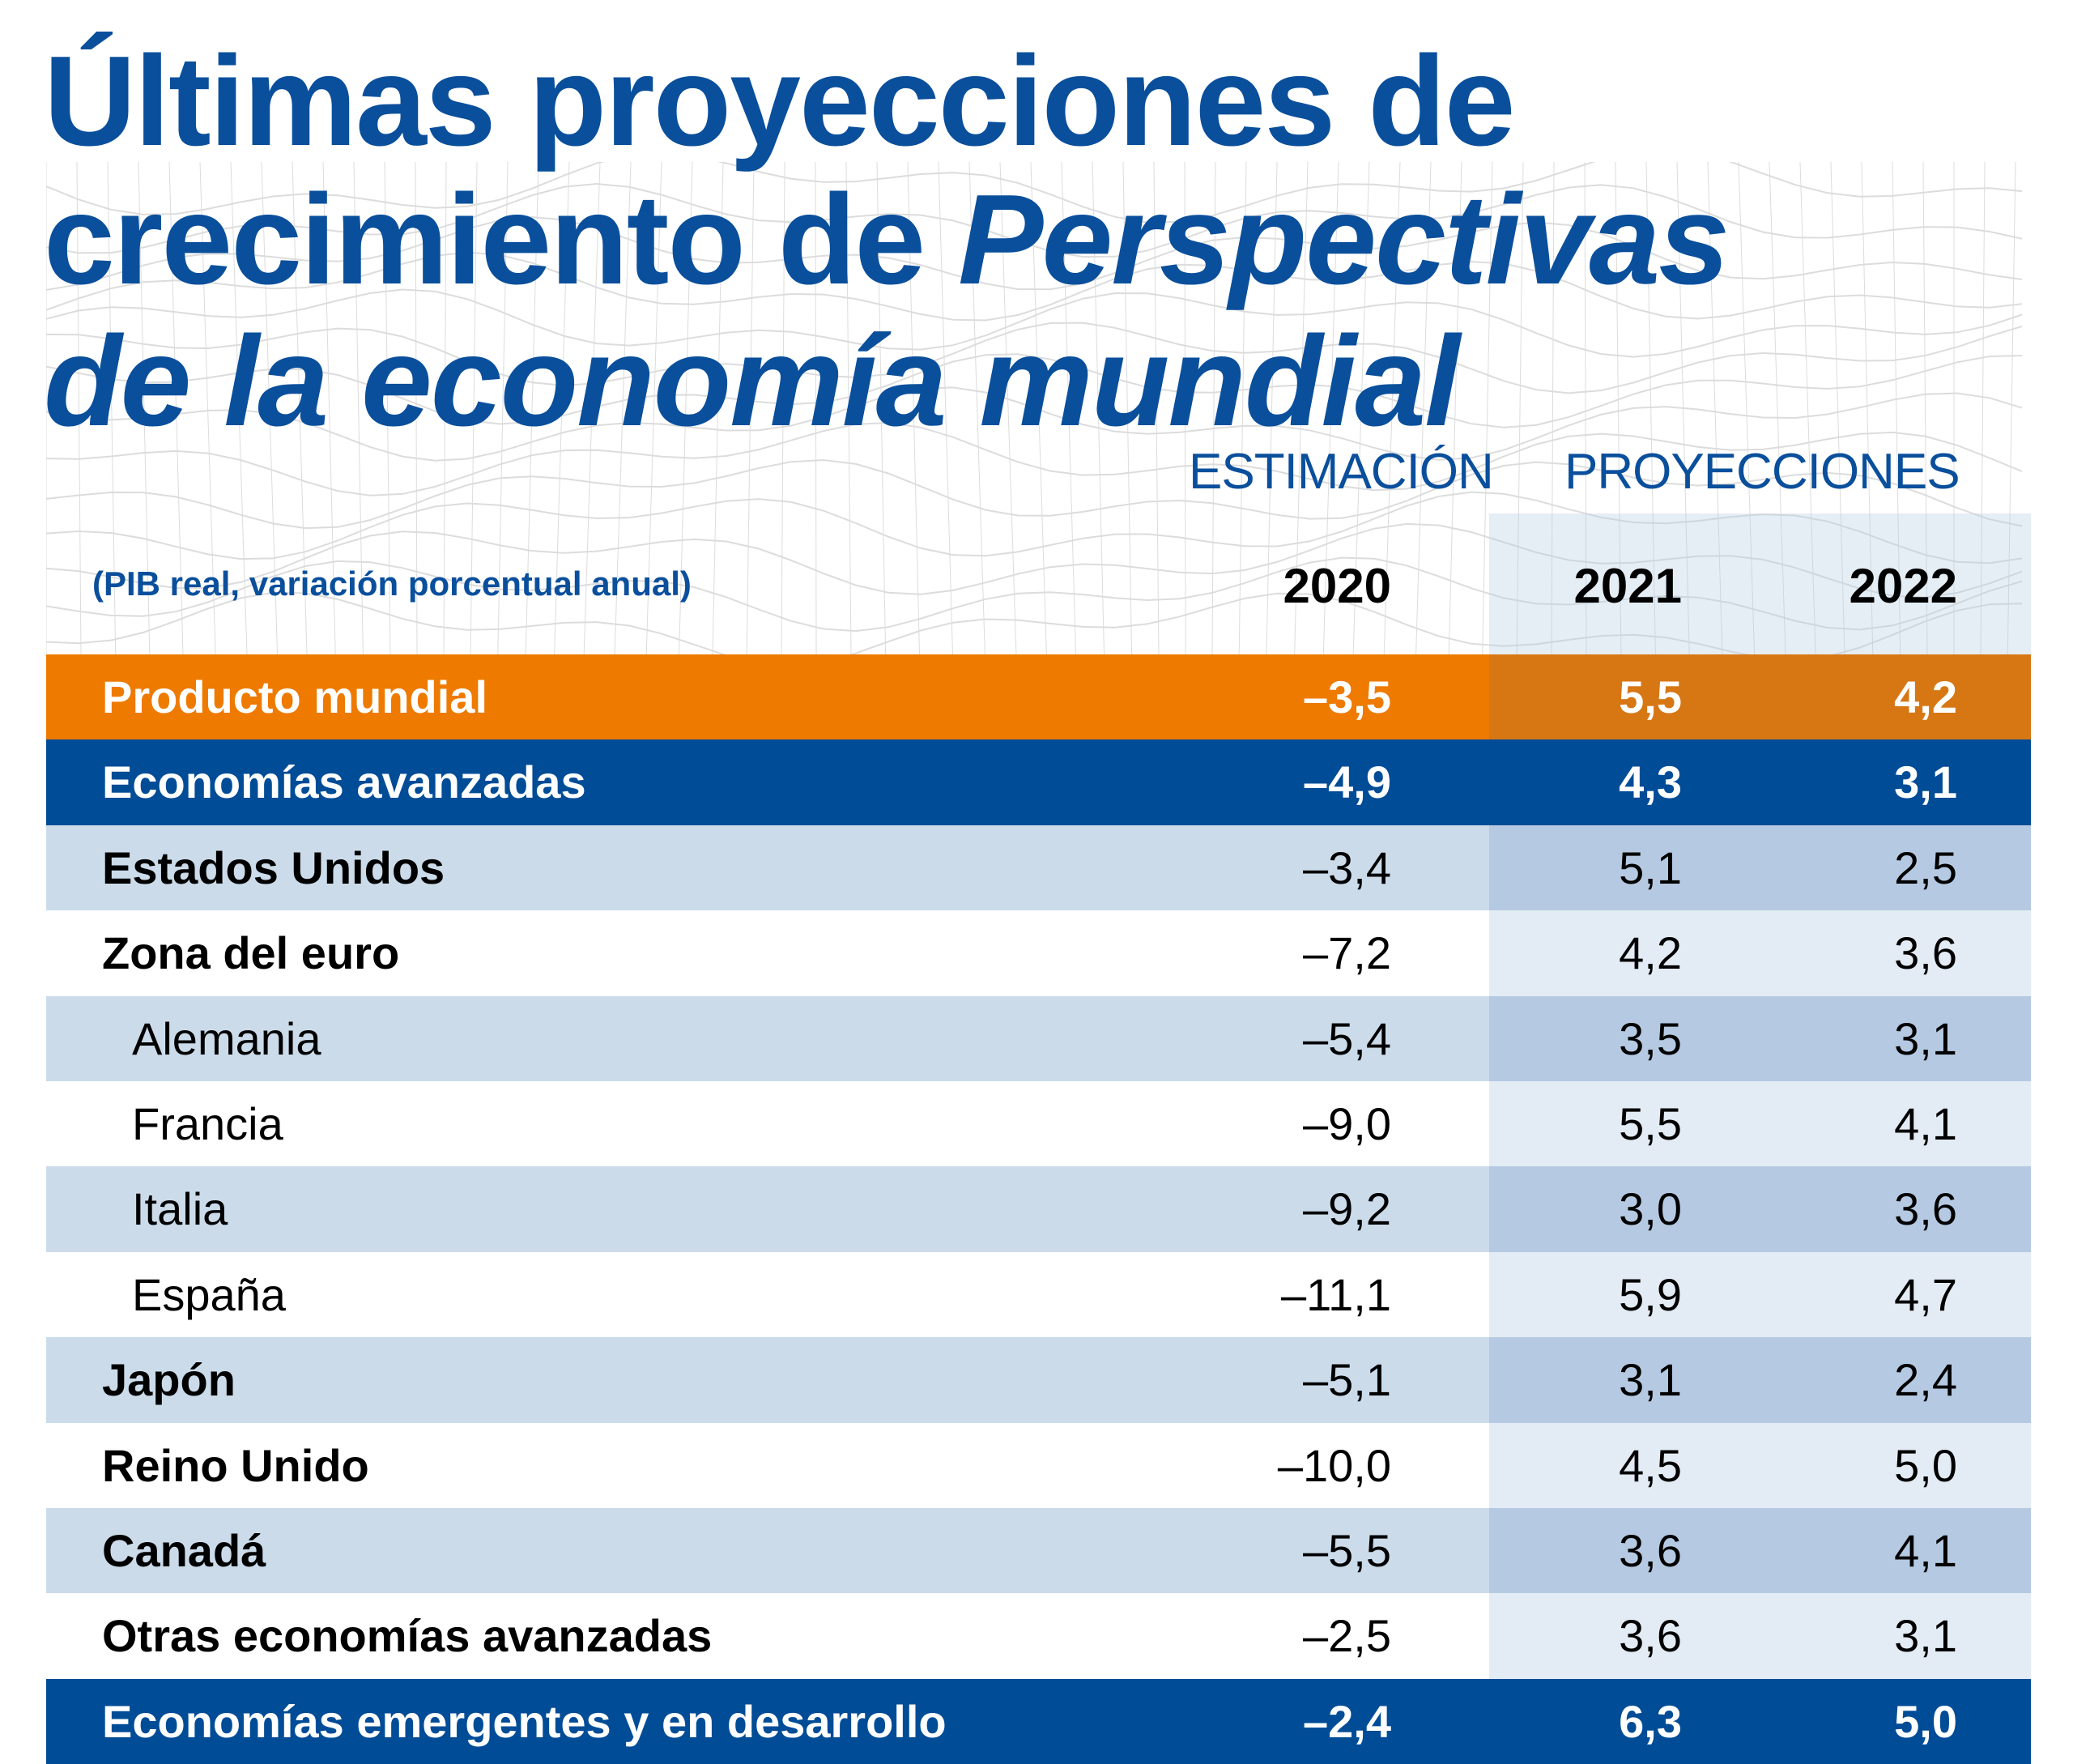  Describe the element at coordinates (1628, 586) in the screenshot. I see `year-2021: 2021` at that location.